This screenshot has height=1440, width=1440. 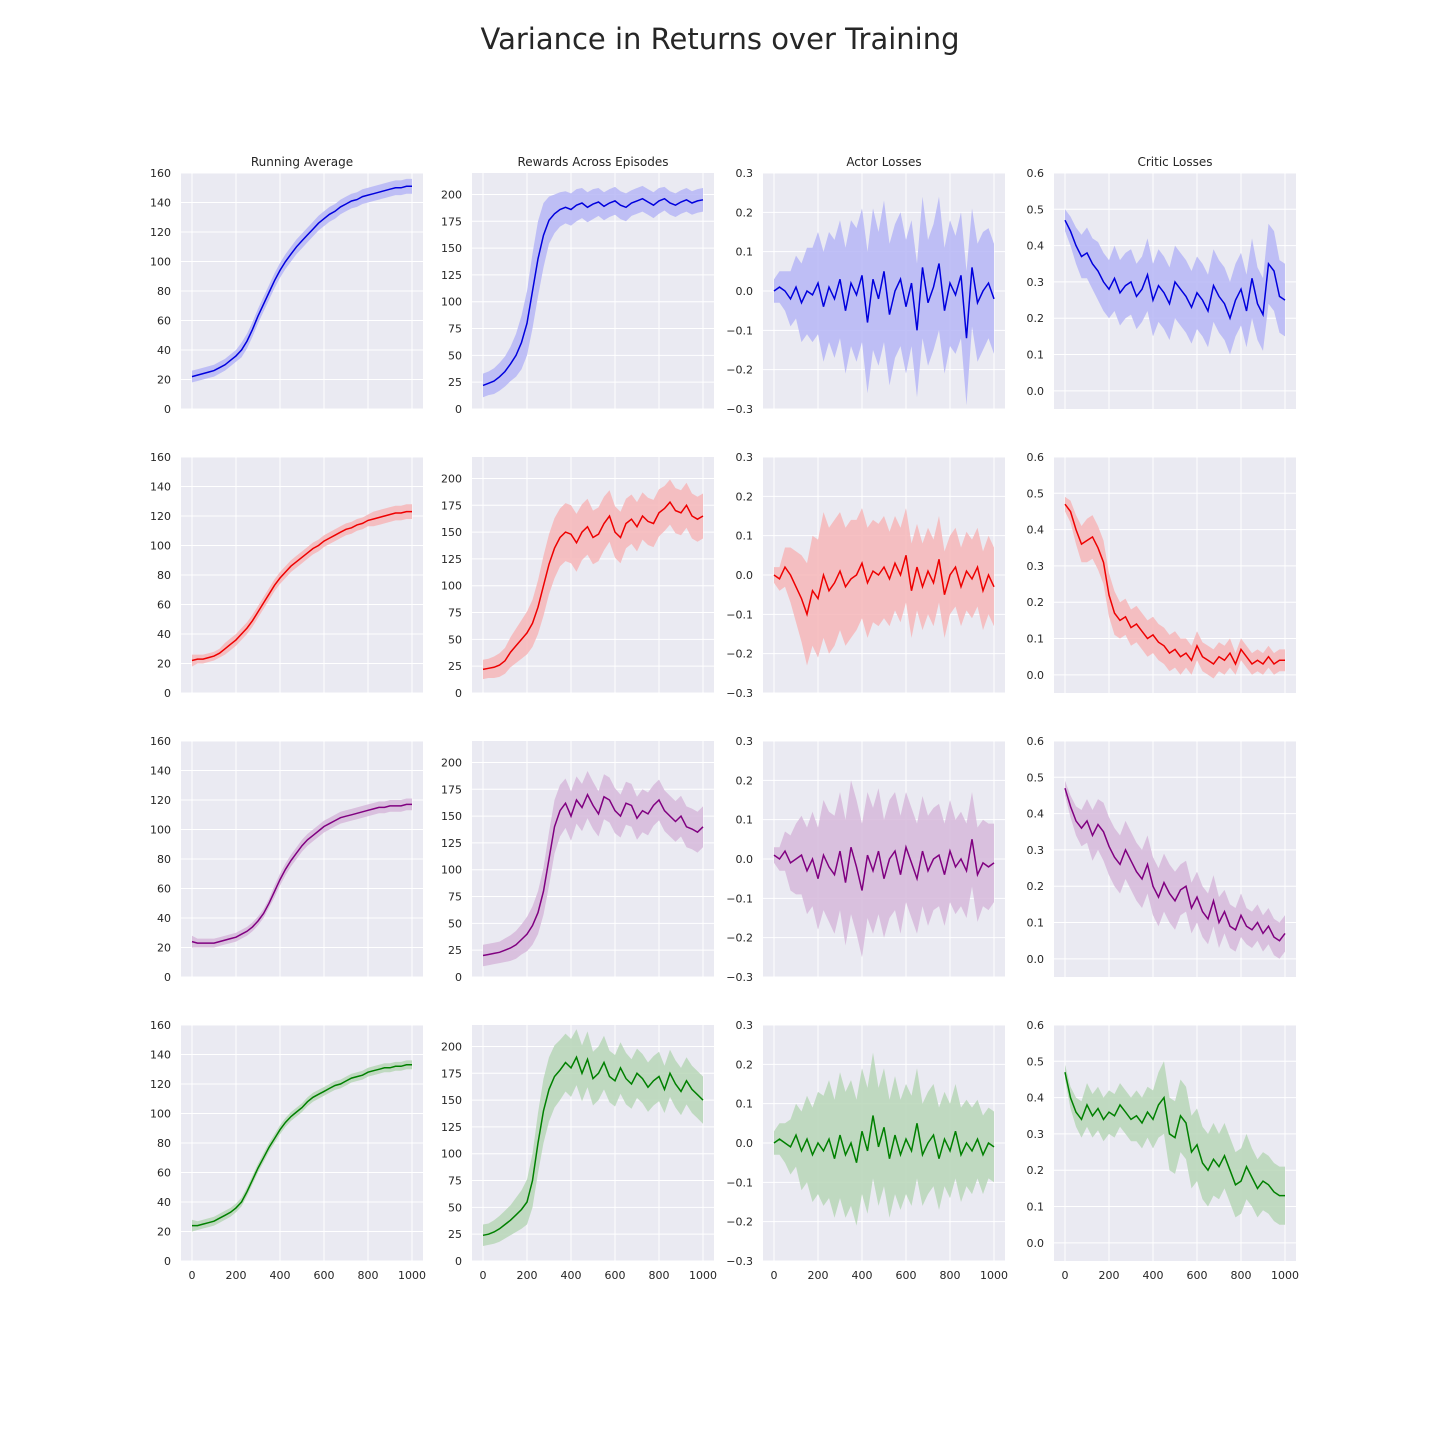 I want to click on y-tick-label: 120, so click(x=160, y=232).